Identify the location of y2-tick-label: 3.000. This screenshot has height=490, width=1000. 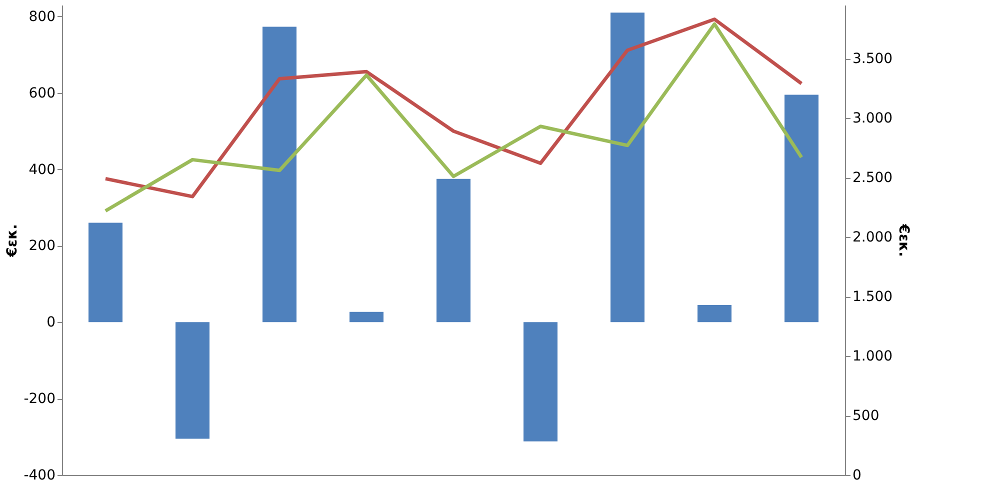
(872, 118).